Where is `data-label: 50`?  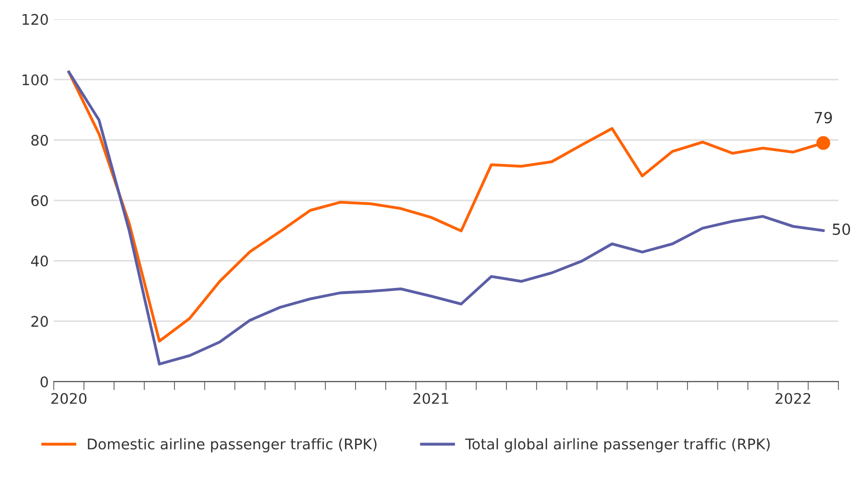
data-label: 50 is located at coordinates (841, 229).